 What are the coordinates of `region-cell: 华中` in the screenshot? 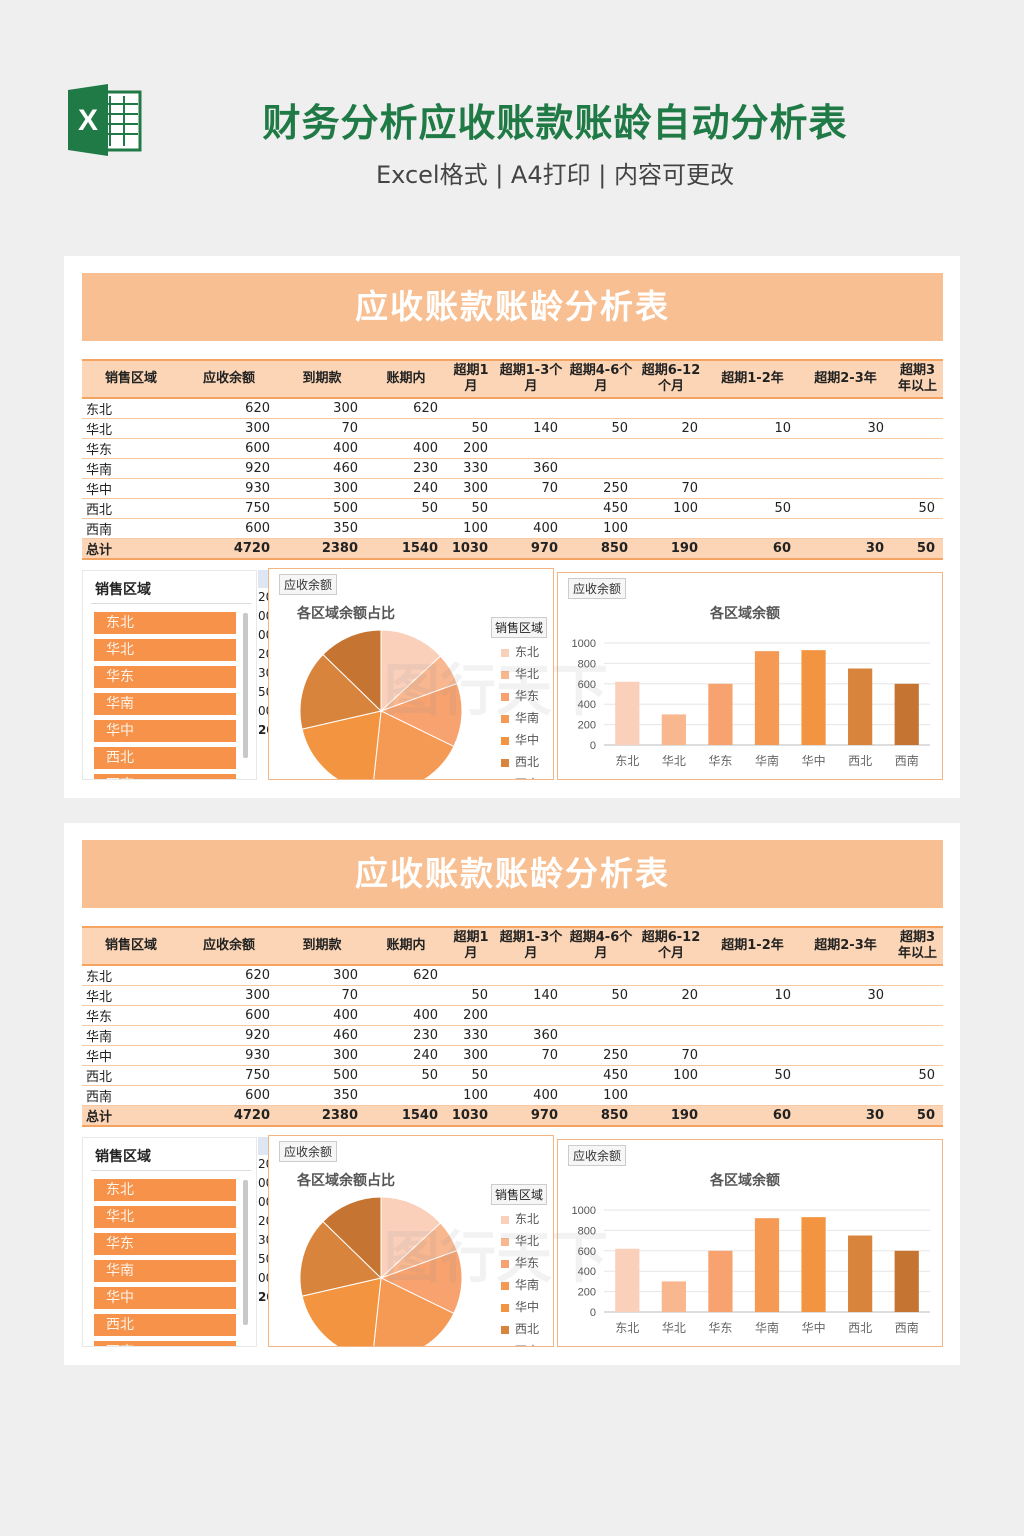 It's located at (131, 488).